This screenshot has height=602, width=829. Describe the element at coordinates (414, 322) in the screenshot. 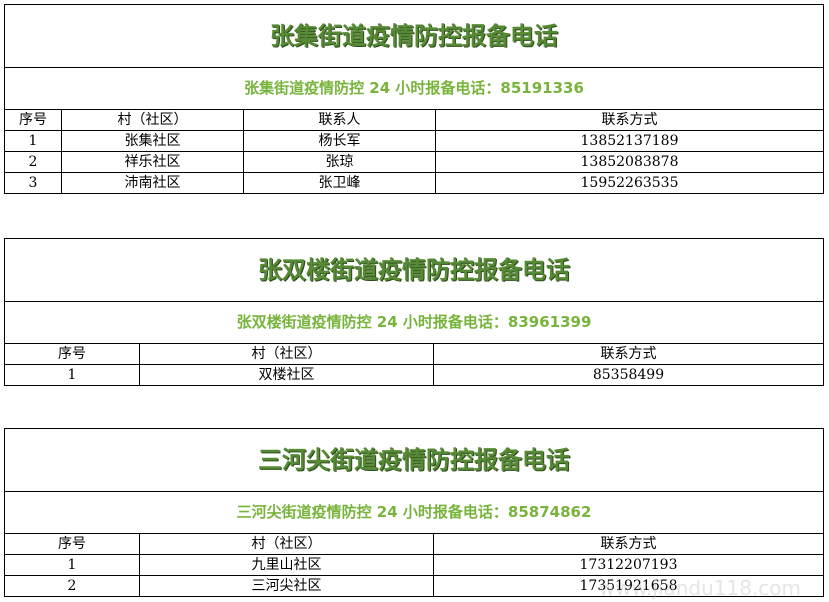

I see `table-subtitle: 张双楼街道疫情防控 24 小时报备电话：83961399` at that location.